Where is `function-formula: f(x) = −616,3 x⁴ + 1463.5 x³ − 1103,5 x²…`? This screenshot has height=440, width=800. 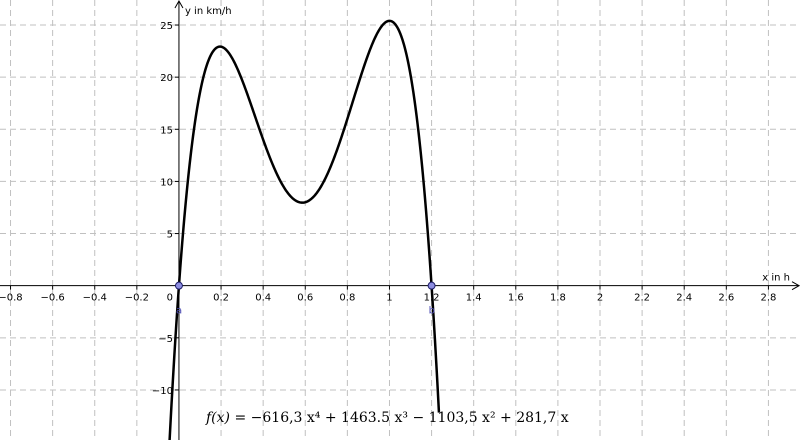 function-formula: f(x) = −616,3 x⁴ + 1463.5 x³ − 1103,5 x²… is located at coordinates (387, 418).